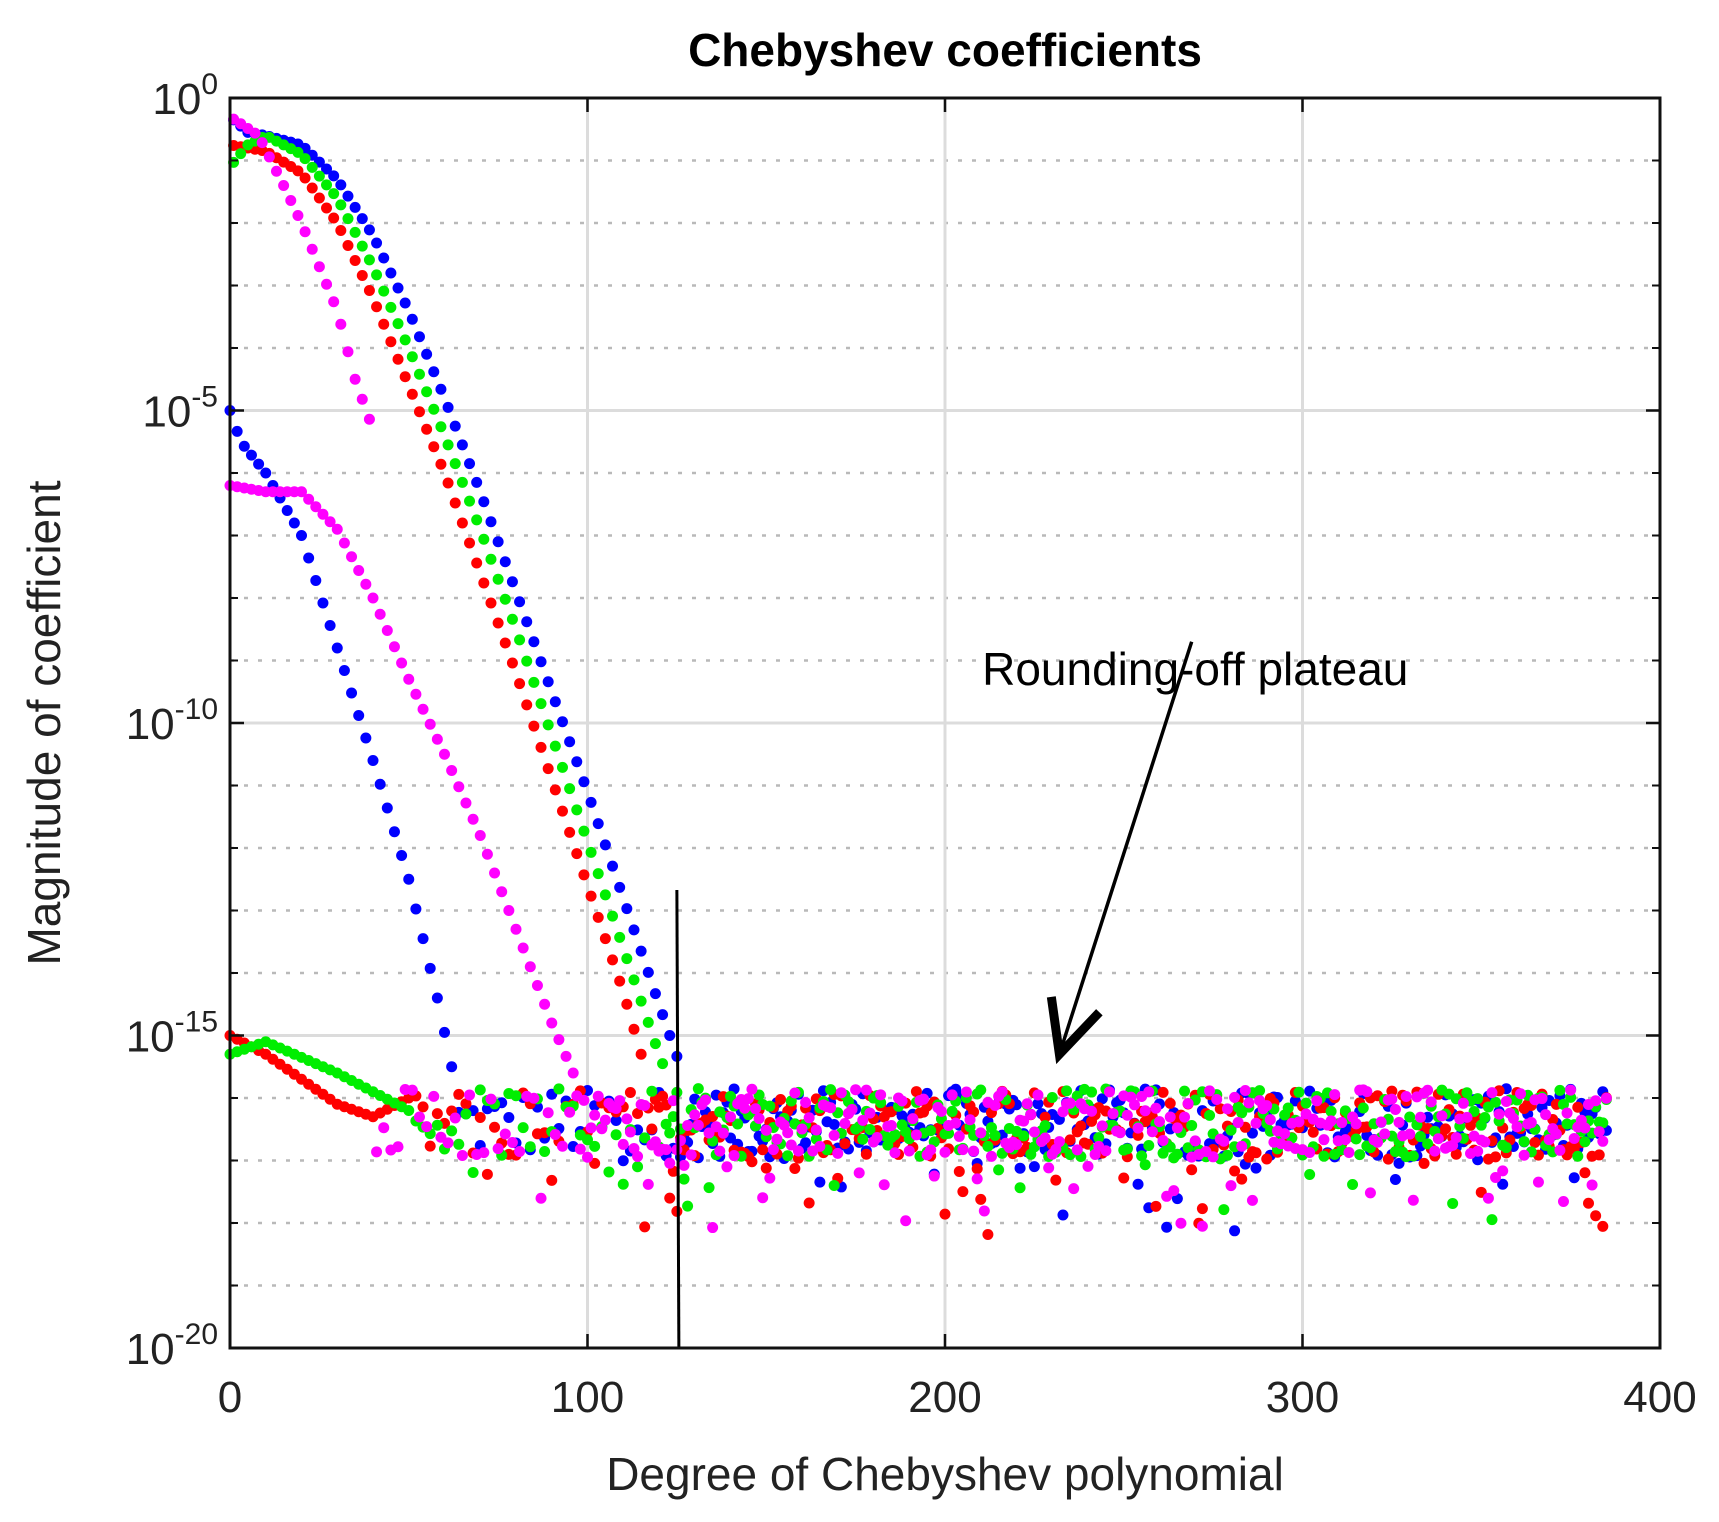 Image resolution: width=1719 pixels, height=1522 pixels. Describe the element at coordinates (172, 1346) in the screenshot. I see `y-tick-label: 10-20` at that location.